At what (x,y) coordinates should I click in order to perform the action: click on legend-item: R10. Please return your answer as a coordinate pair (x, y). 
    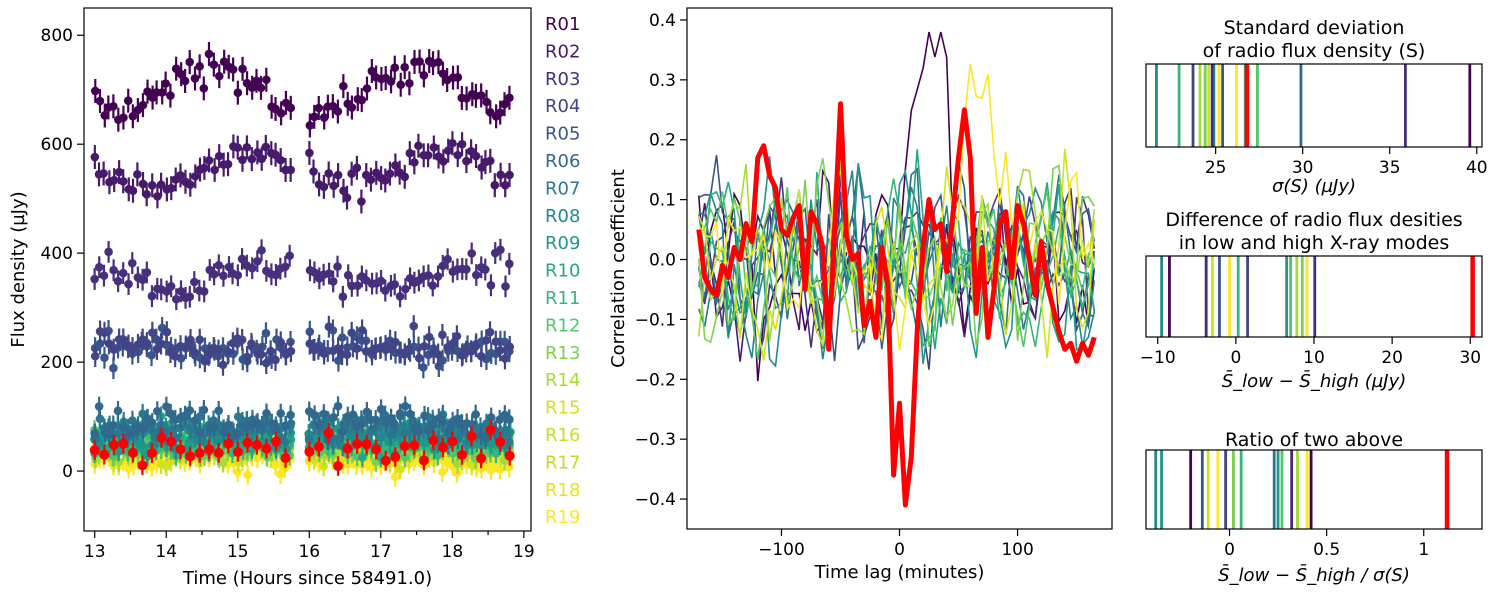
    Looking at the image, I should click on (562, 271).